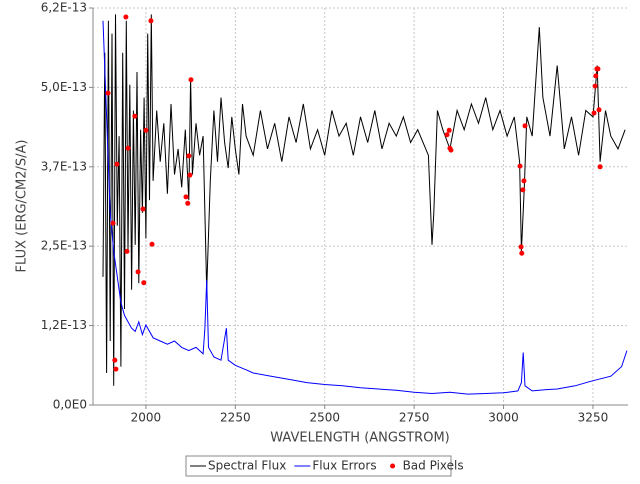 The width and height of the screenshot is (640, 484). What do you see at coordinates (414, 418) in the screenshot?
I see `x-tick-label: 2750` at bounding box center [414, 418].